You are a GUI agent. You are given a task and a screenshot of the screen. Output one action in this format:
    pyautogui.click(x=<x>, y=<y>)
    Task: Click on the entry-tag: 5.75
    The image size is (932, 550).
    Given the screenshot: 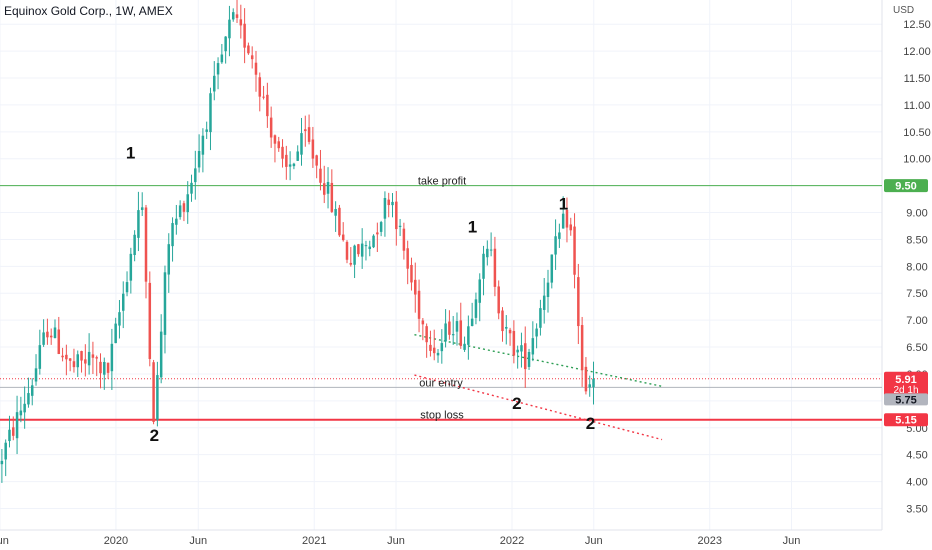 What is the action you would take?
    pyautogui.click(x=905, y=400)
    